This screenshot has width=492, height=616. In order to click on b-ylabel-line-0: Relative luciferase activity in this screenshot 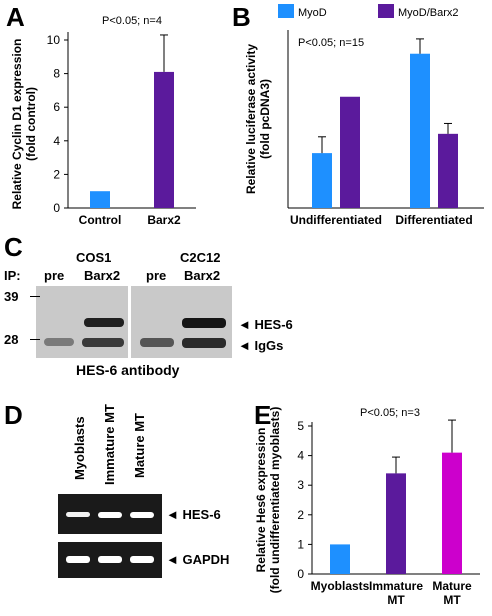, I will do `click(251, 119)`.